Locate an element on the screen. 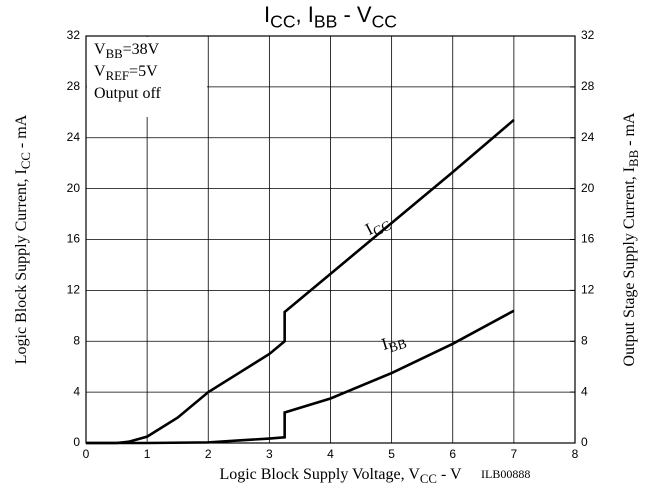 Image resolution: width=652 pixels, height=502 pixels. y2-tick-label: 8 is located at coordinates (584, 340).